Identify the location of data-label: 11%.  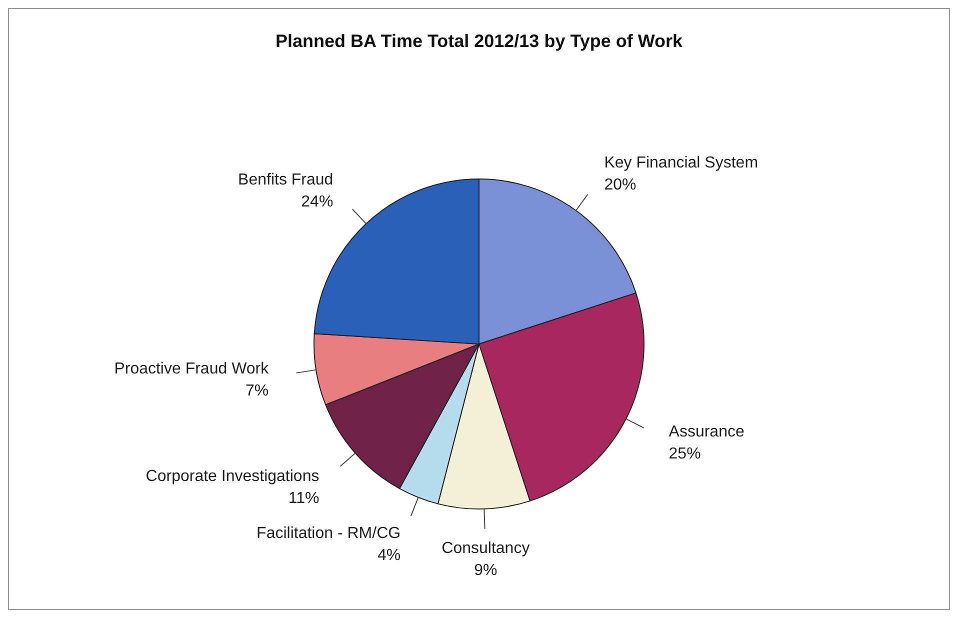
(304, 498).